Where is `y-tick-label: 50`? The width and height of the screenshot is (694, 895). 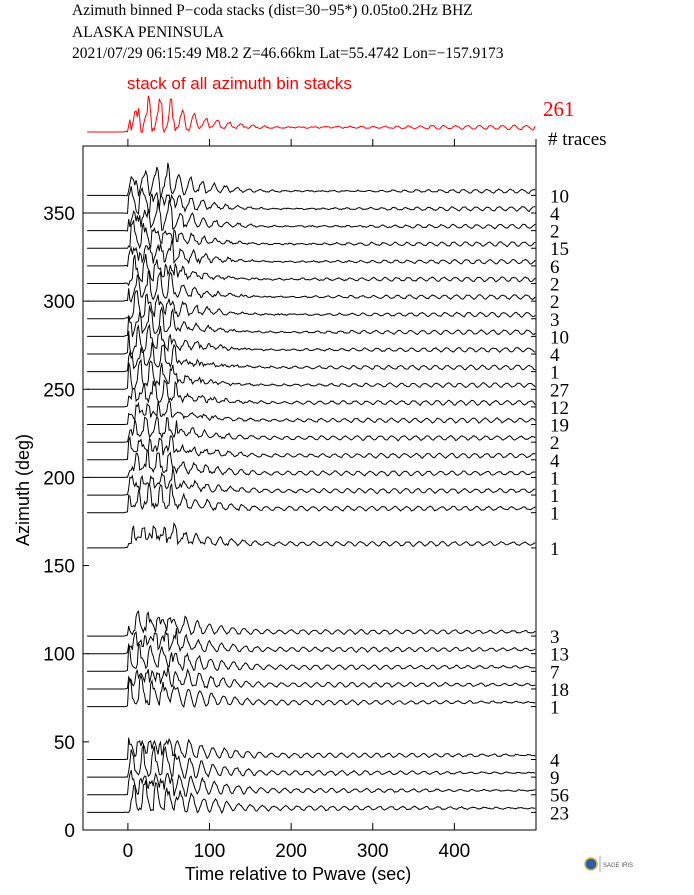 y-tick-label: 50 is located at coordinates (64, 743).